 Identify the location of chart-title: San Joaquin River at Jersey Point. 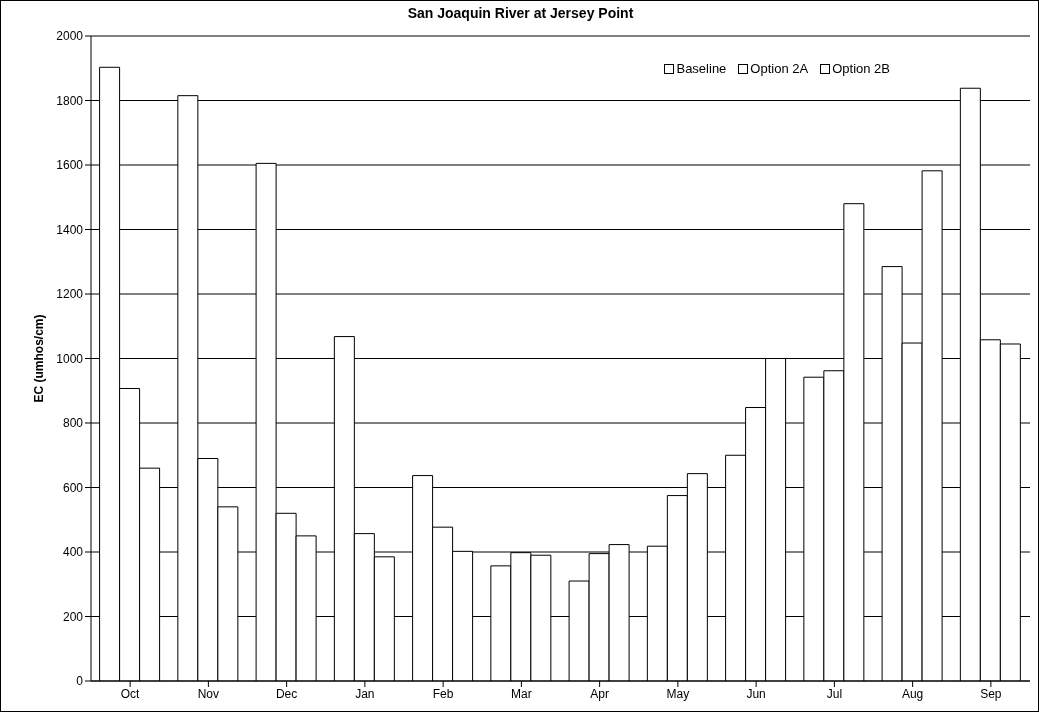
(520, 13).